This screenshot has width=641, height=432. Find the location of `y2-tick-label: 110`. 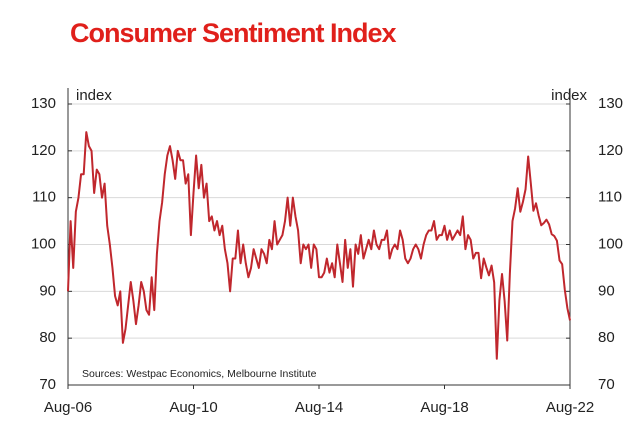

y2-tick-label: 110 is located at coordinates (610, 197).